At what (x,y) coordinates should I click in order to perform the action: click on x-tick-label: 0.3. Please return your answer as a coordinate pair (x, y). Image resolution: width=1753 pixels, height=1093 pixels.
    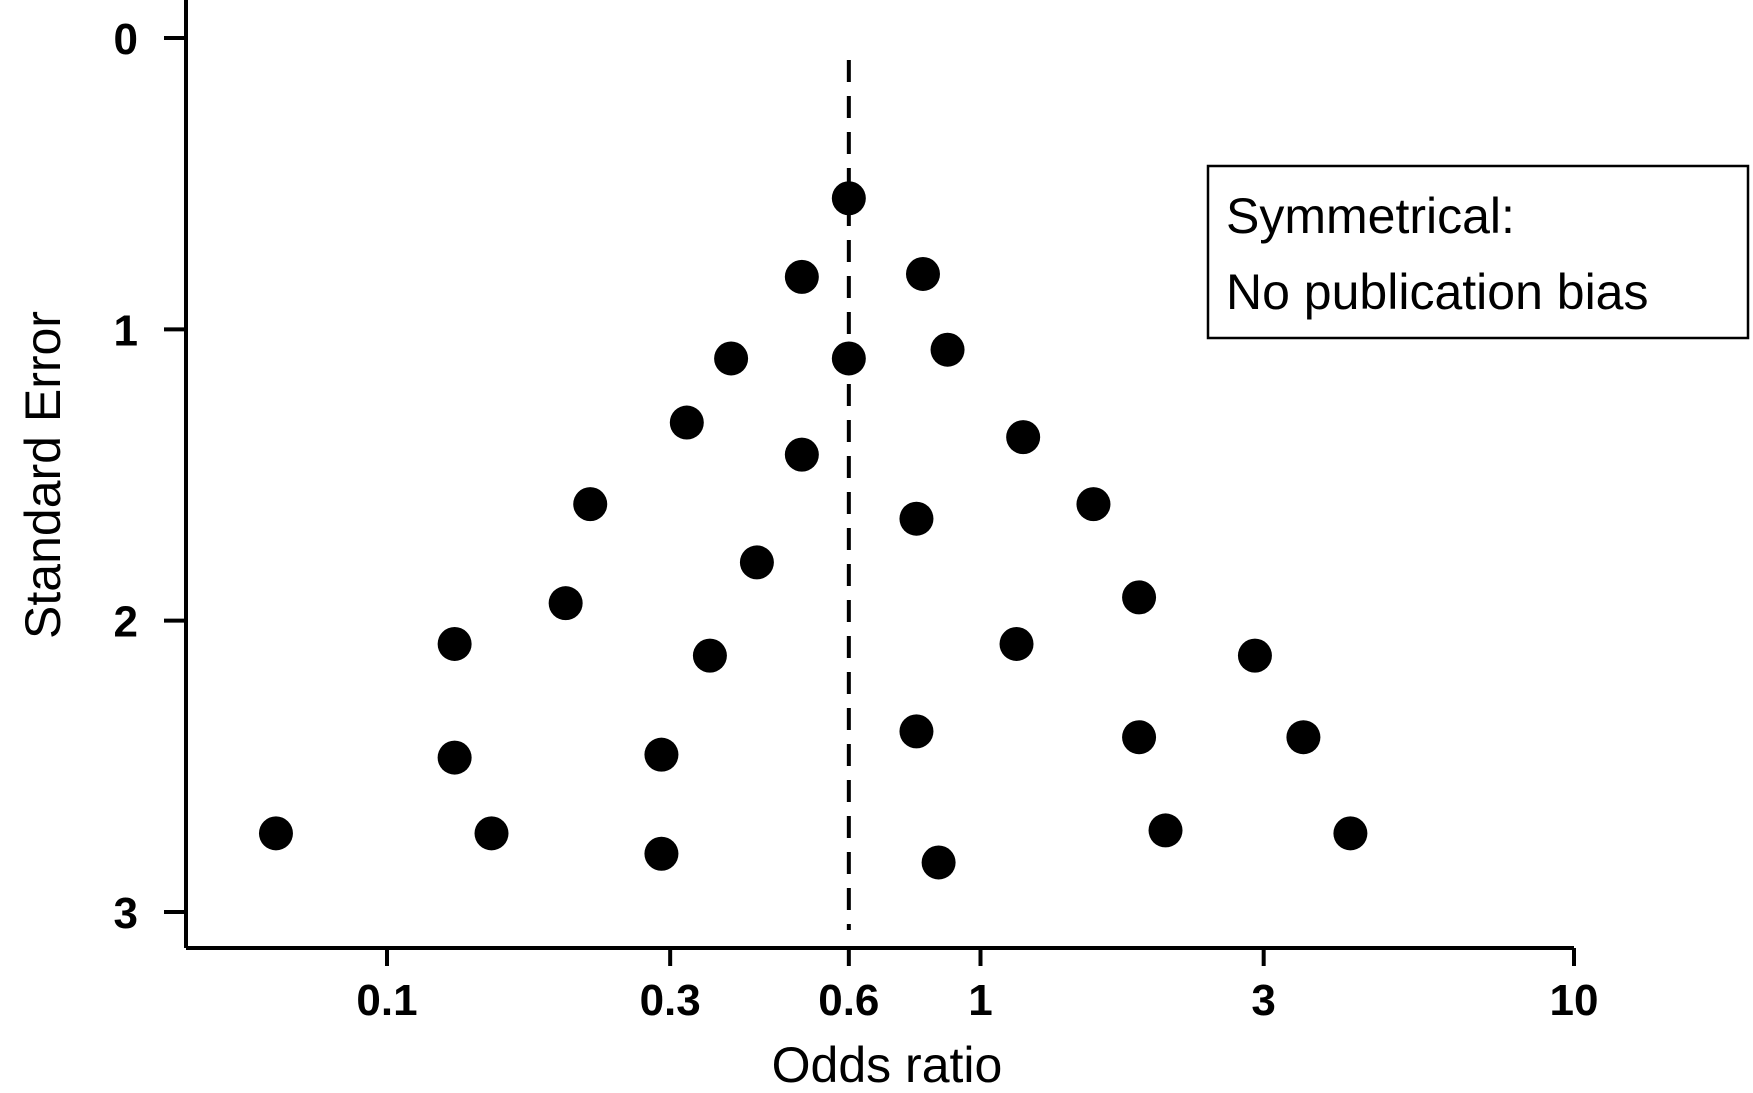
    Looking at the image, I should click on (670, 1000).